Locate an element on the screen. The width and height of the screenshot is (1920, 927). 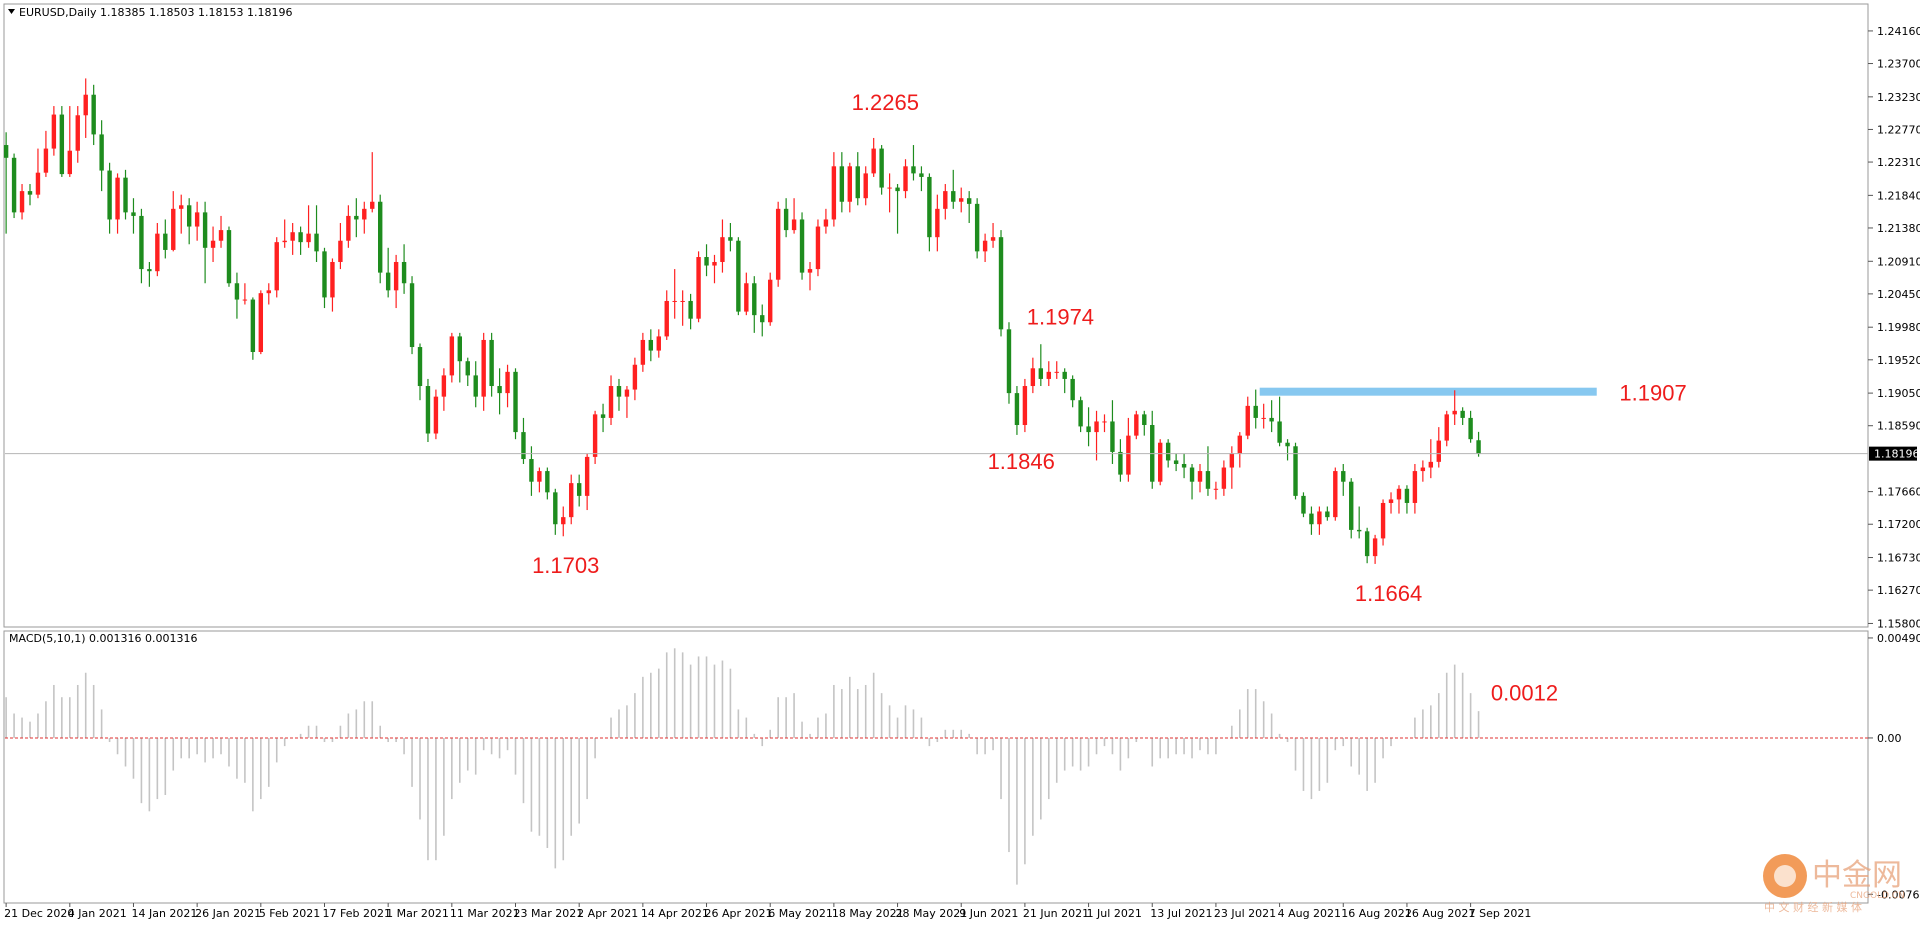
y-tick-label: 1.17660 is located at coordinates (1898, 492).